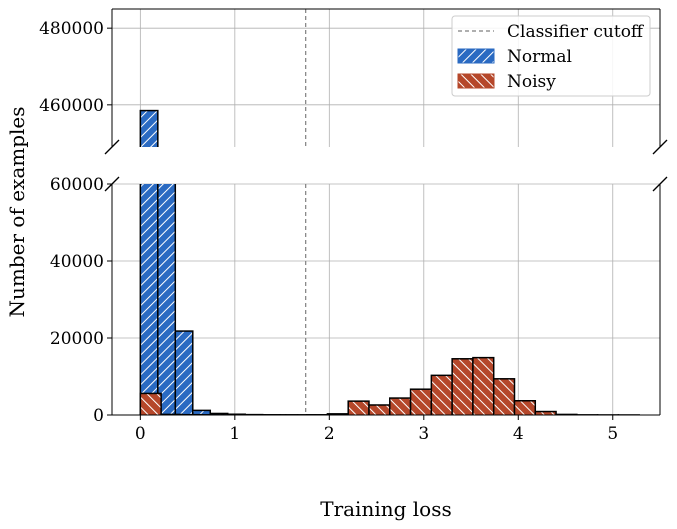 The image size is (677, 529). What do you see at coordinates (140, 434) in the screenshot?
I see `x-tick-label: 0` at bounding box center [140, 434].